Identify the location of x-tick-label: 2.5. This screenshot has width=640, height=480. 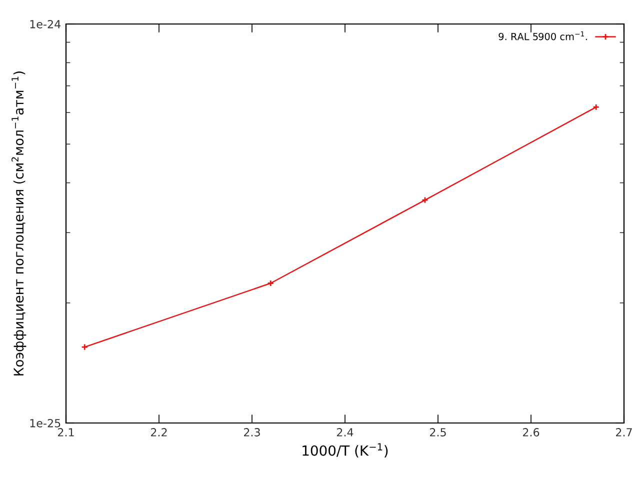
(438, 432).